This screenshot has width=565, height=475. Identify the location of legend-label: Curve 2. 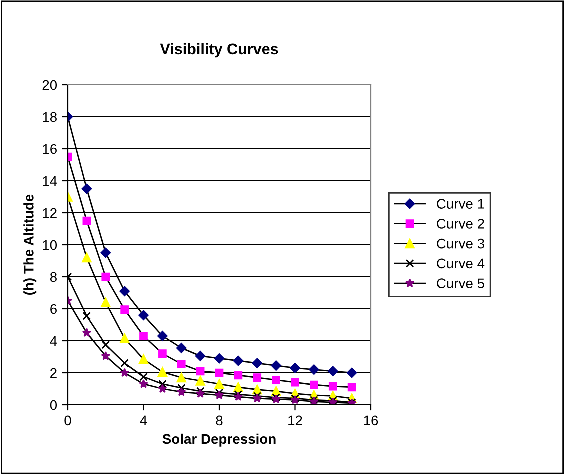
(460, 224).